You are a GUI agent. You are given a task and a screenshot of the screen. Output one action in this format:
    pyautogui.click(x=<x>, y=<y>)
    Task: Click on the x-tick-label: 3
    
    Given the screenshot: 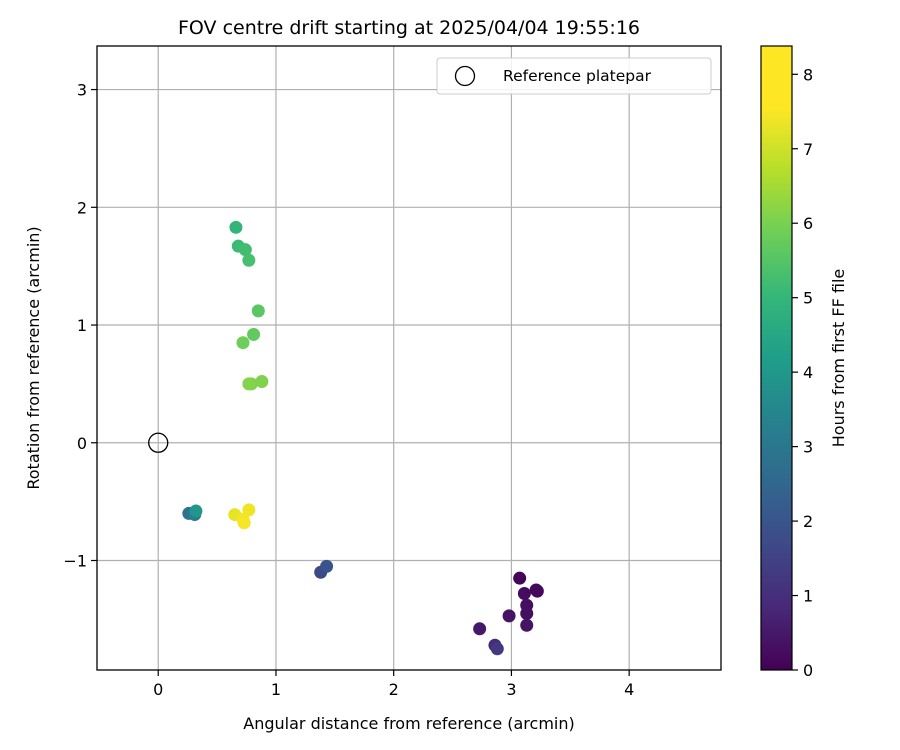 What is the action you would take?
    pyautogui.click(x=511, y=689)
    